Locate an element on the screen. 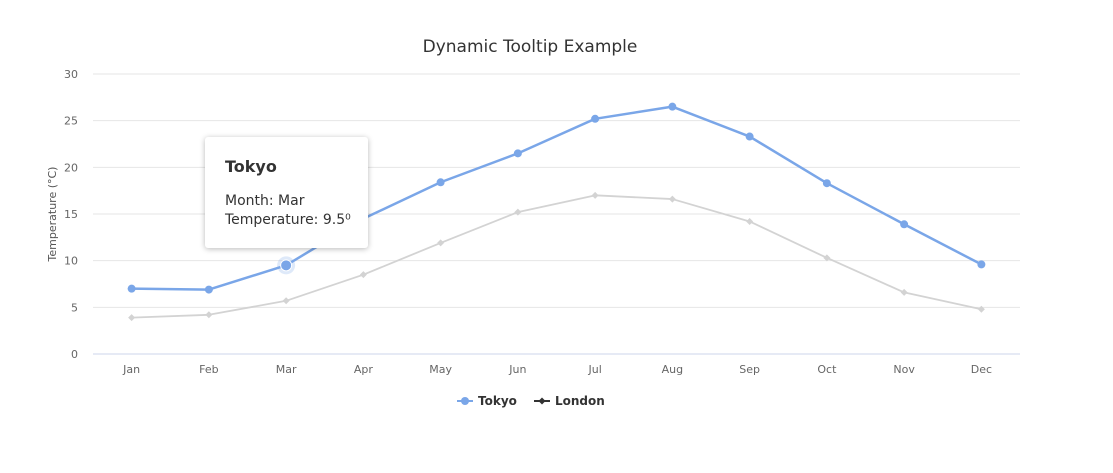 Image resolution: width=1113 pixels, height=473 pixels. legend-item-tokyo: Tokyo is located at coordinates (487, 401).